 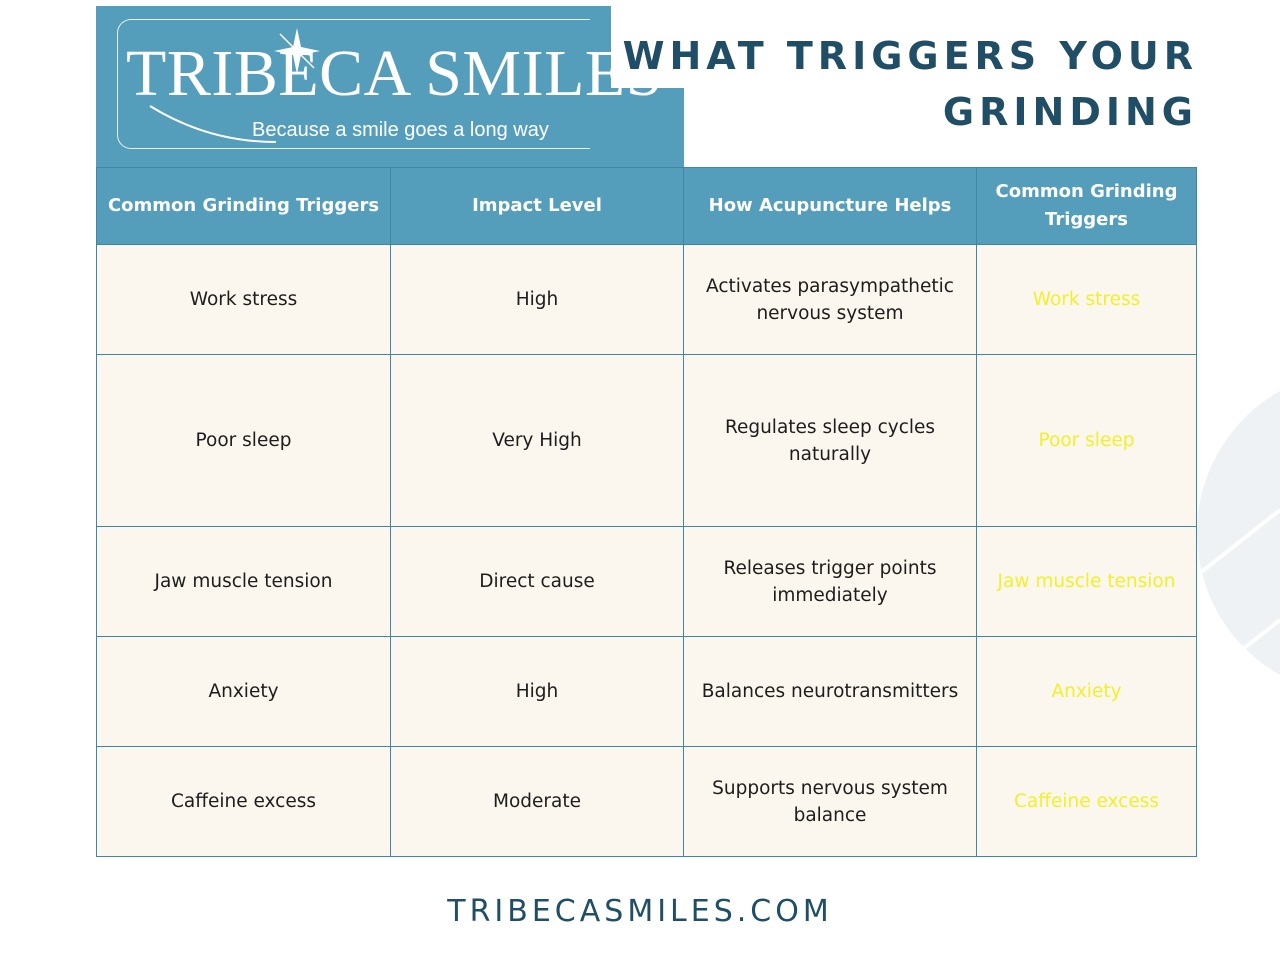 What do you see at coordinates (830, 801) in the screenshot?
I see `acupuncture-help-cell: Supports nervous system balance` at bounding box center [830, 801].